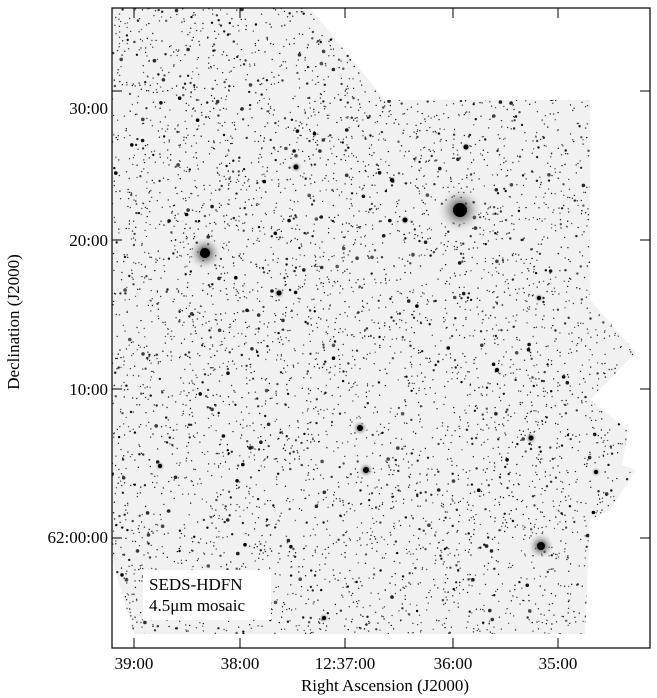 Image resolution: width=657 pixels, height=698 pixels. Describe the element at coordinates (558, 663) in the screenshot. I see `x-tick-label: 35:00` at that location.